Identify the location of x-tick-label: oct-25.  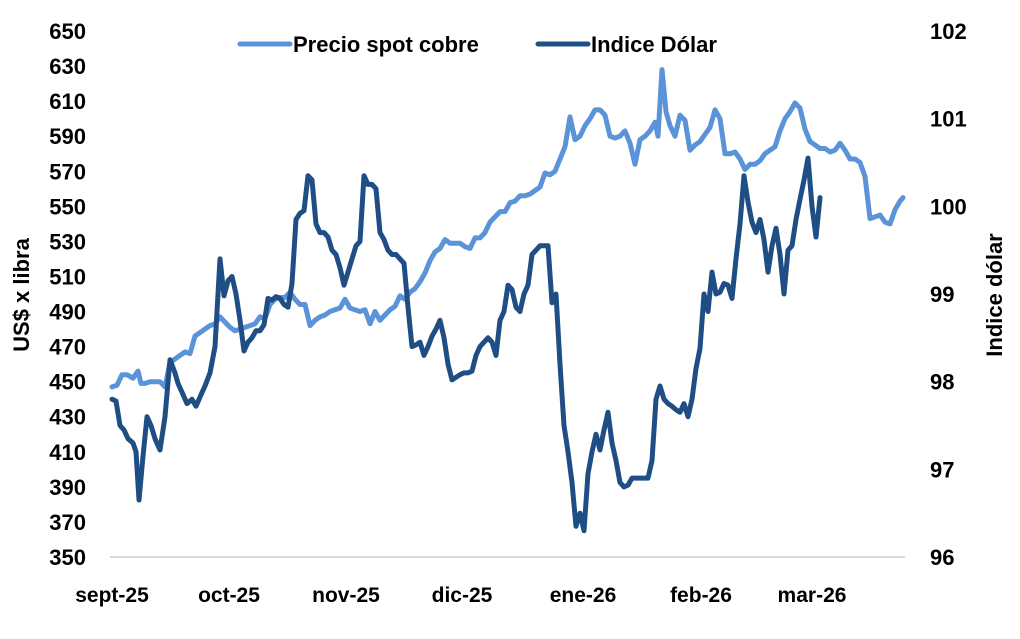
(229, 595).